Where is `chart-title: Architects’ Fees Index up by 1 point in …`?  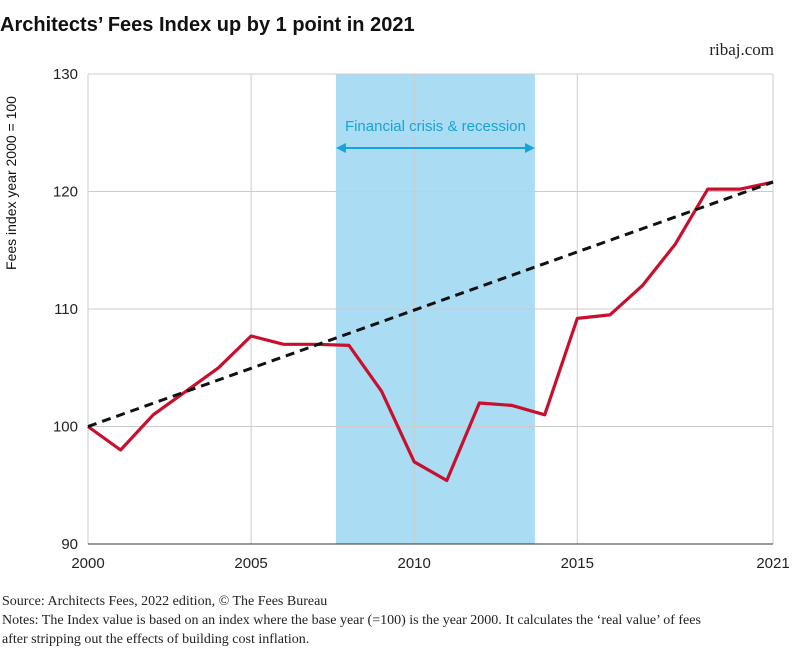 chart-title: Architects’ Fees Index up by 1 point in … is located at coordinates (207, 25).